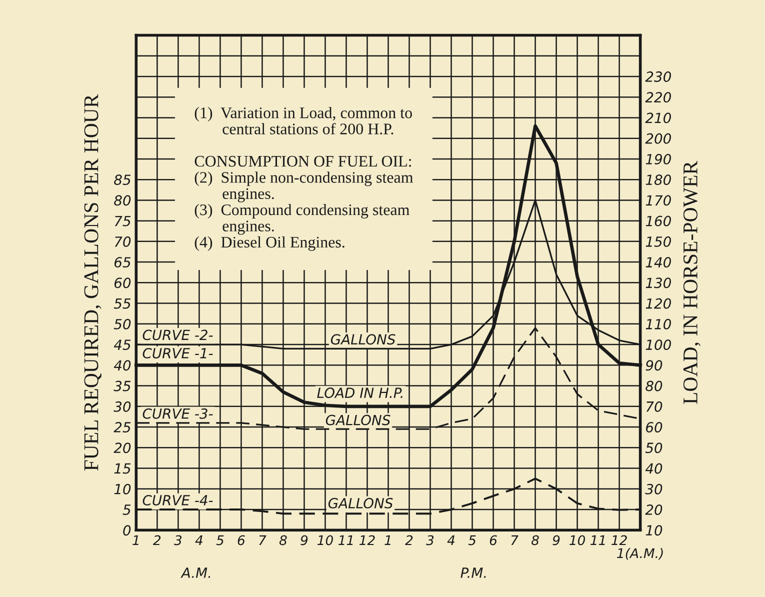 This screenshot has height=597, width=765. Describe the element at coordinates (691, 282) in the screenshot. I see `y2-axis-title: LOAD, IN HORSE-POWER` at that location.